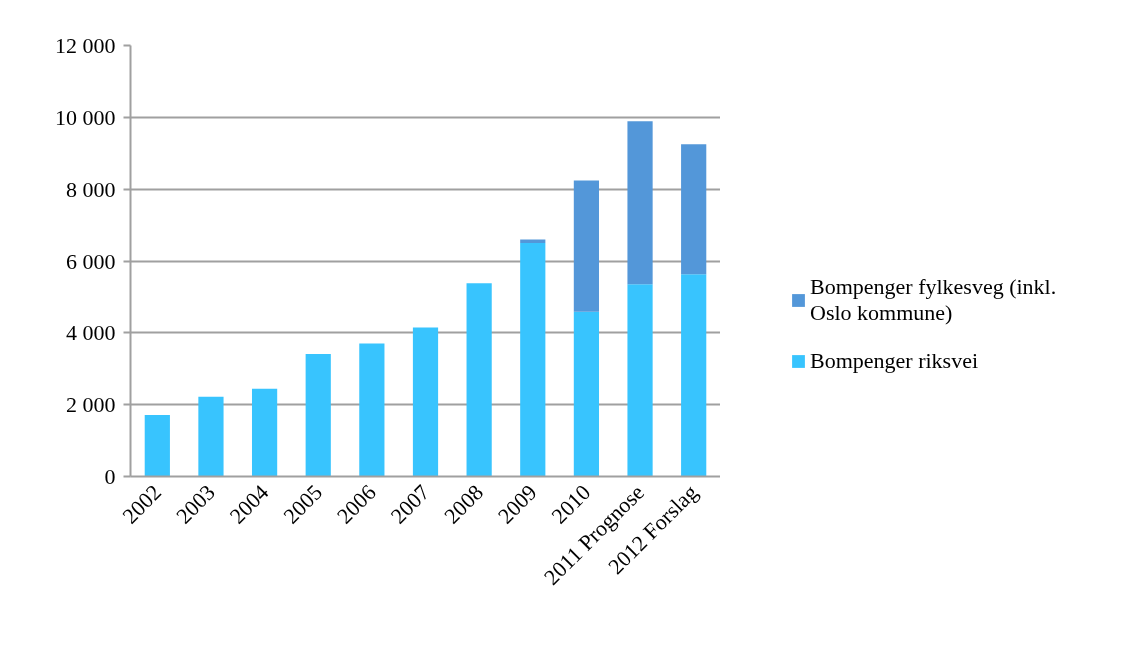 Image resolution: width=1123 pixels, height=650 pixels. Describe the element at coordinates (933, 300) in the screenshot. I see `legend-label: Bompenger fylkesveg (inkl. Oslo kommune)` at that location.